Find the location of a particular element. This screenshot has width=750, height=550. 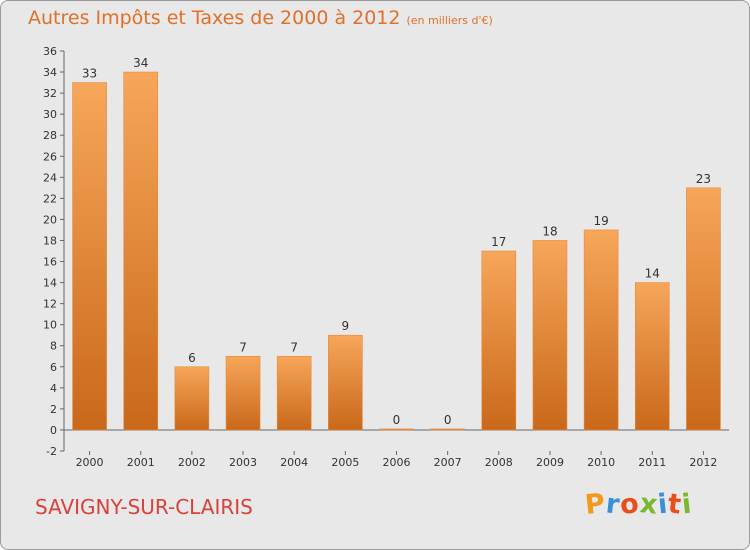

value-label-2002: 6 is located at coordinates (192, 358).